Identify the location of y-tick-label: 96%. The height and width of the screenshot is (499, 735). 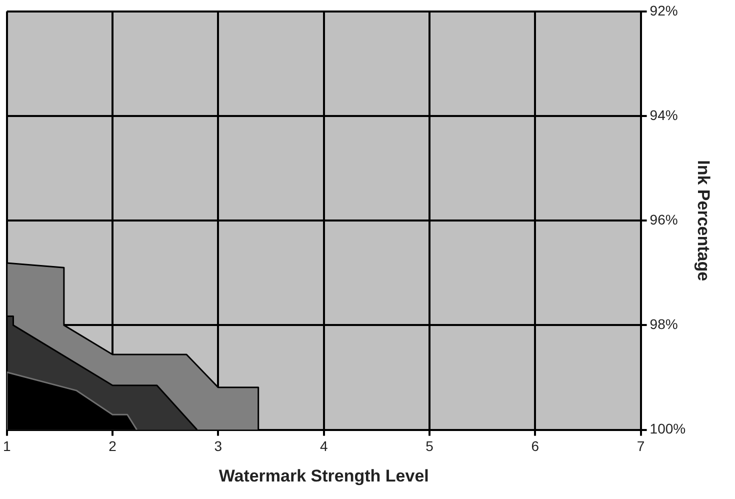
(664, 219).